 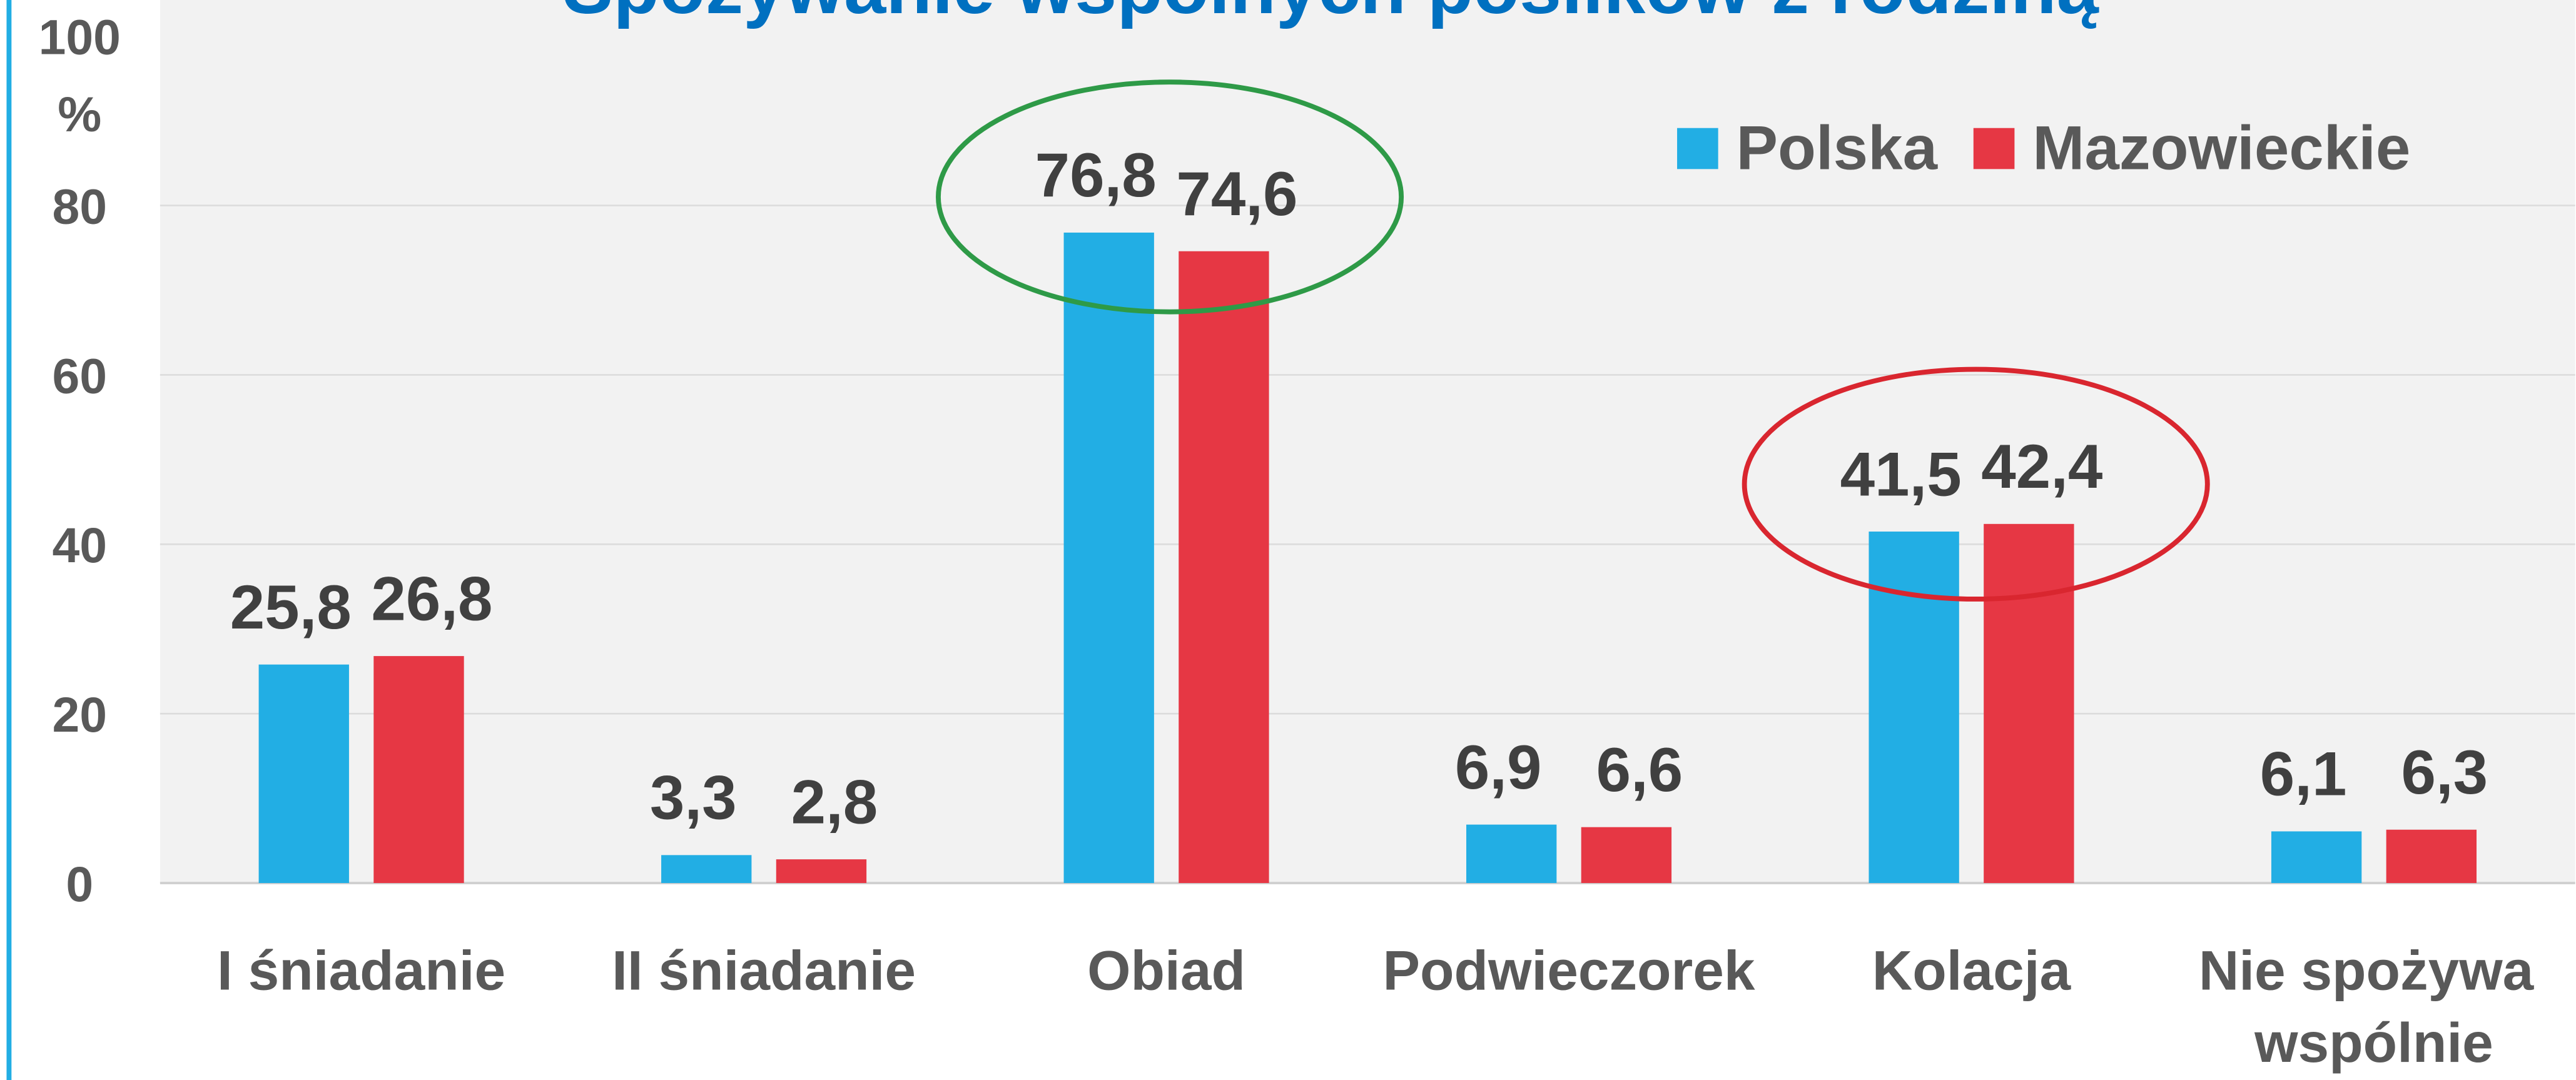 I want to click on x-tick-label: Obiad, so click(x=1166, y=971).